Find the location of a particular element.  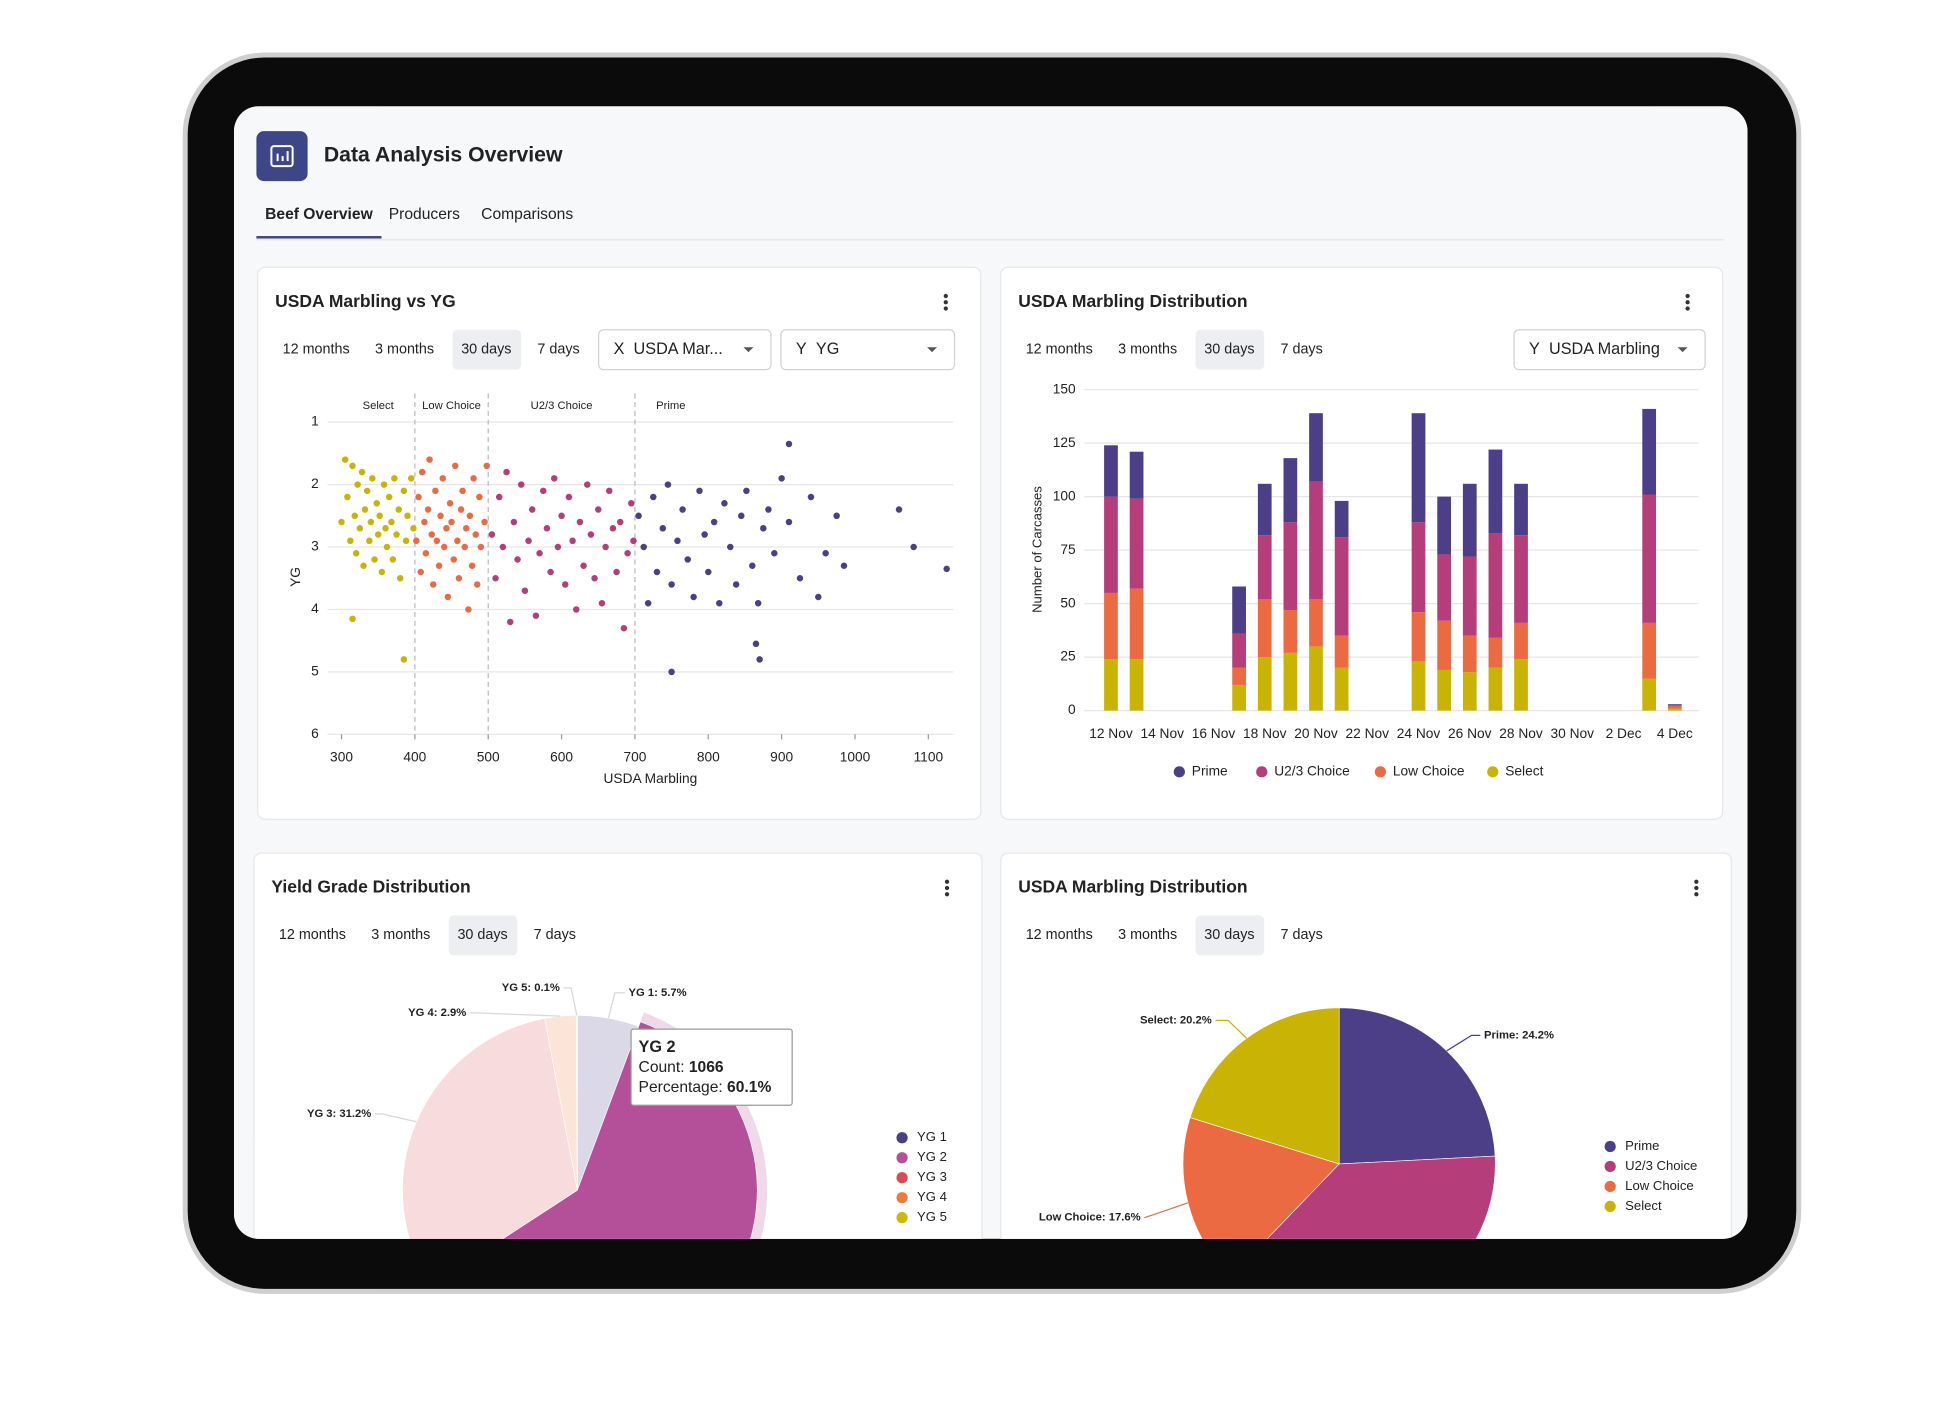

y-tick-label: 25 is located at coordinates (1068, 656).